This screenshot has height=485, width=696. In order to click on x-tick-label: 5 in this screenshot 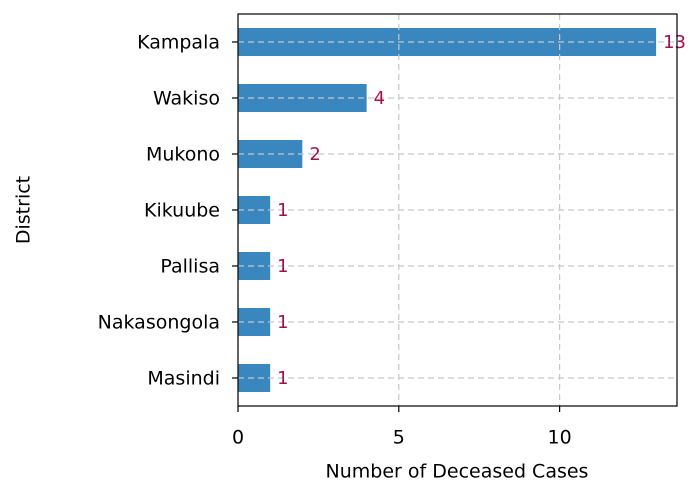, I will do `click(399, 438)`.